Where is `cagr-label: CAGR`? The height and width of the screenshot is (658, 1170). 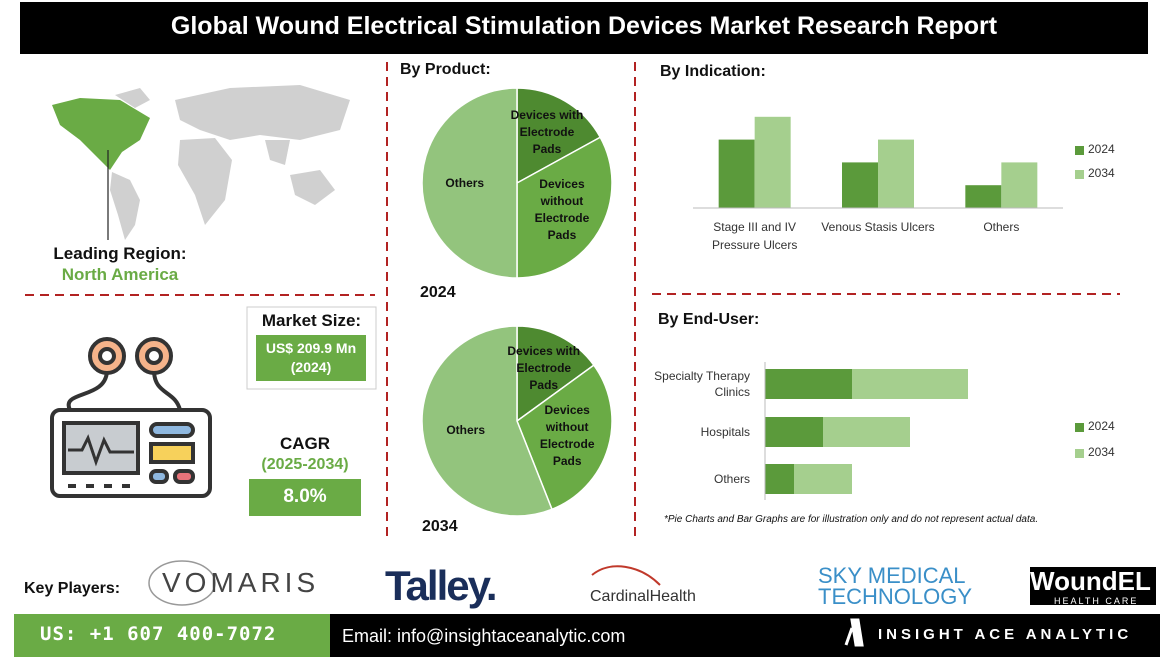
cagr-label: CAGR is located at coordinates (305, 443).